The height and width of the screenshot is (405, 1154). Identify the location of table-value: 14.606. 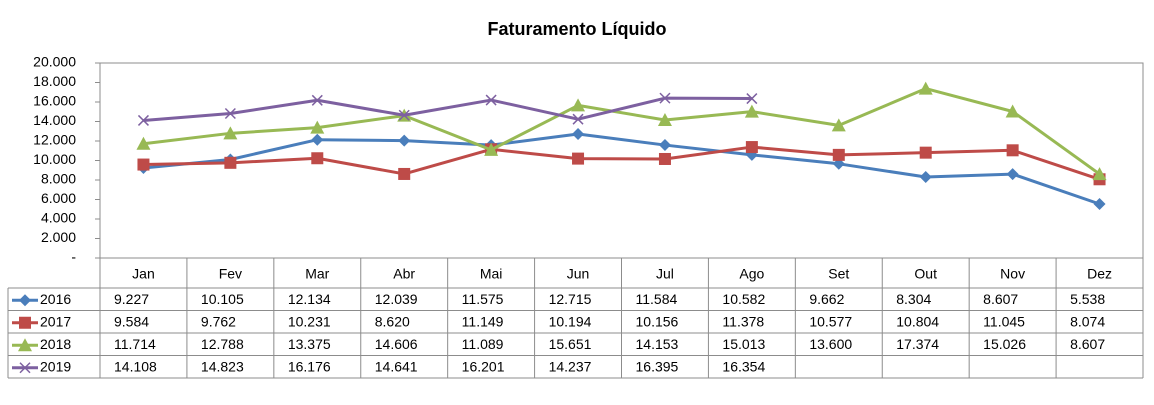
(396, 344).